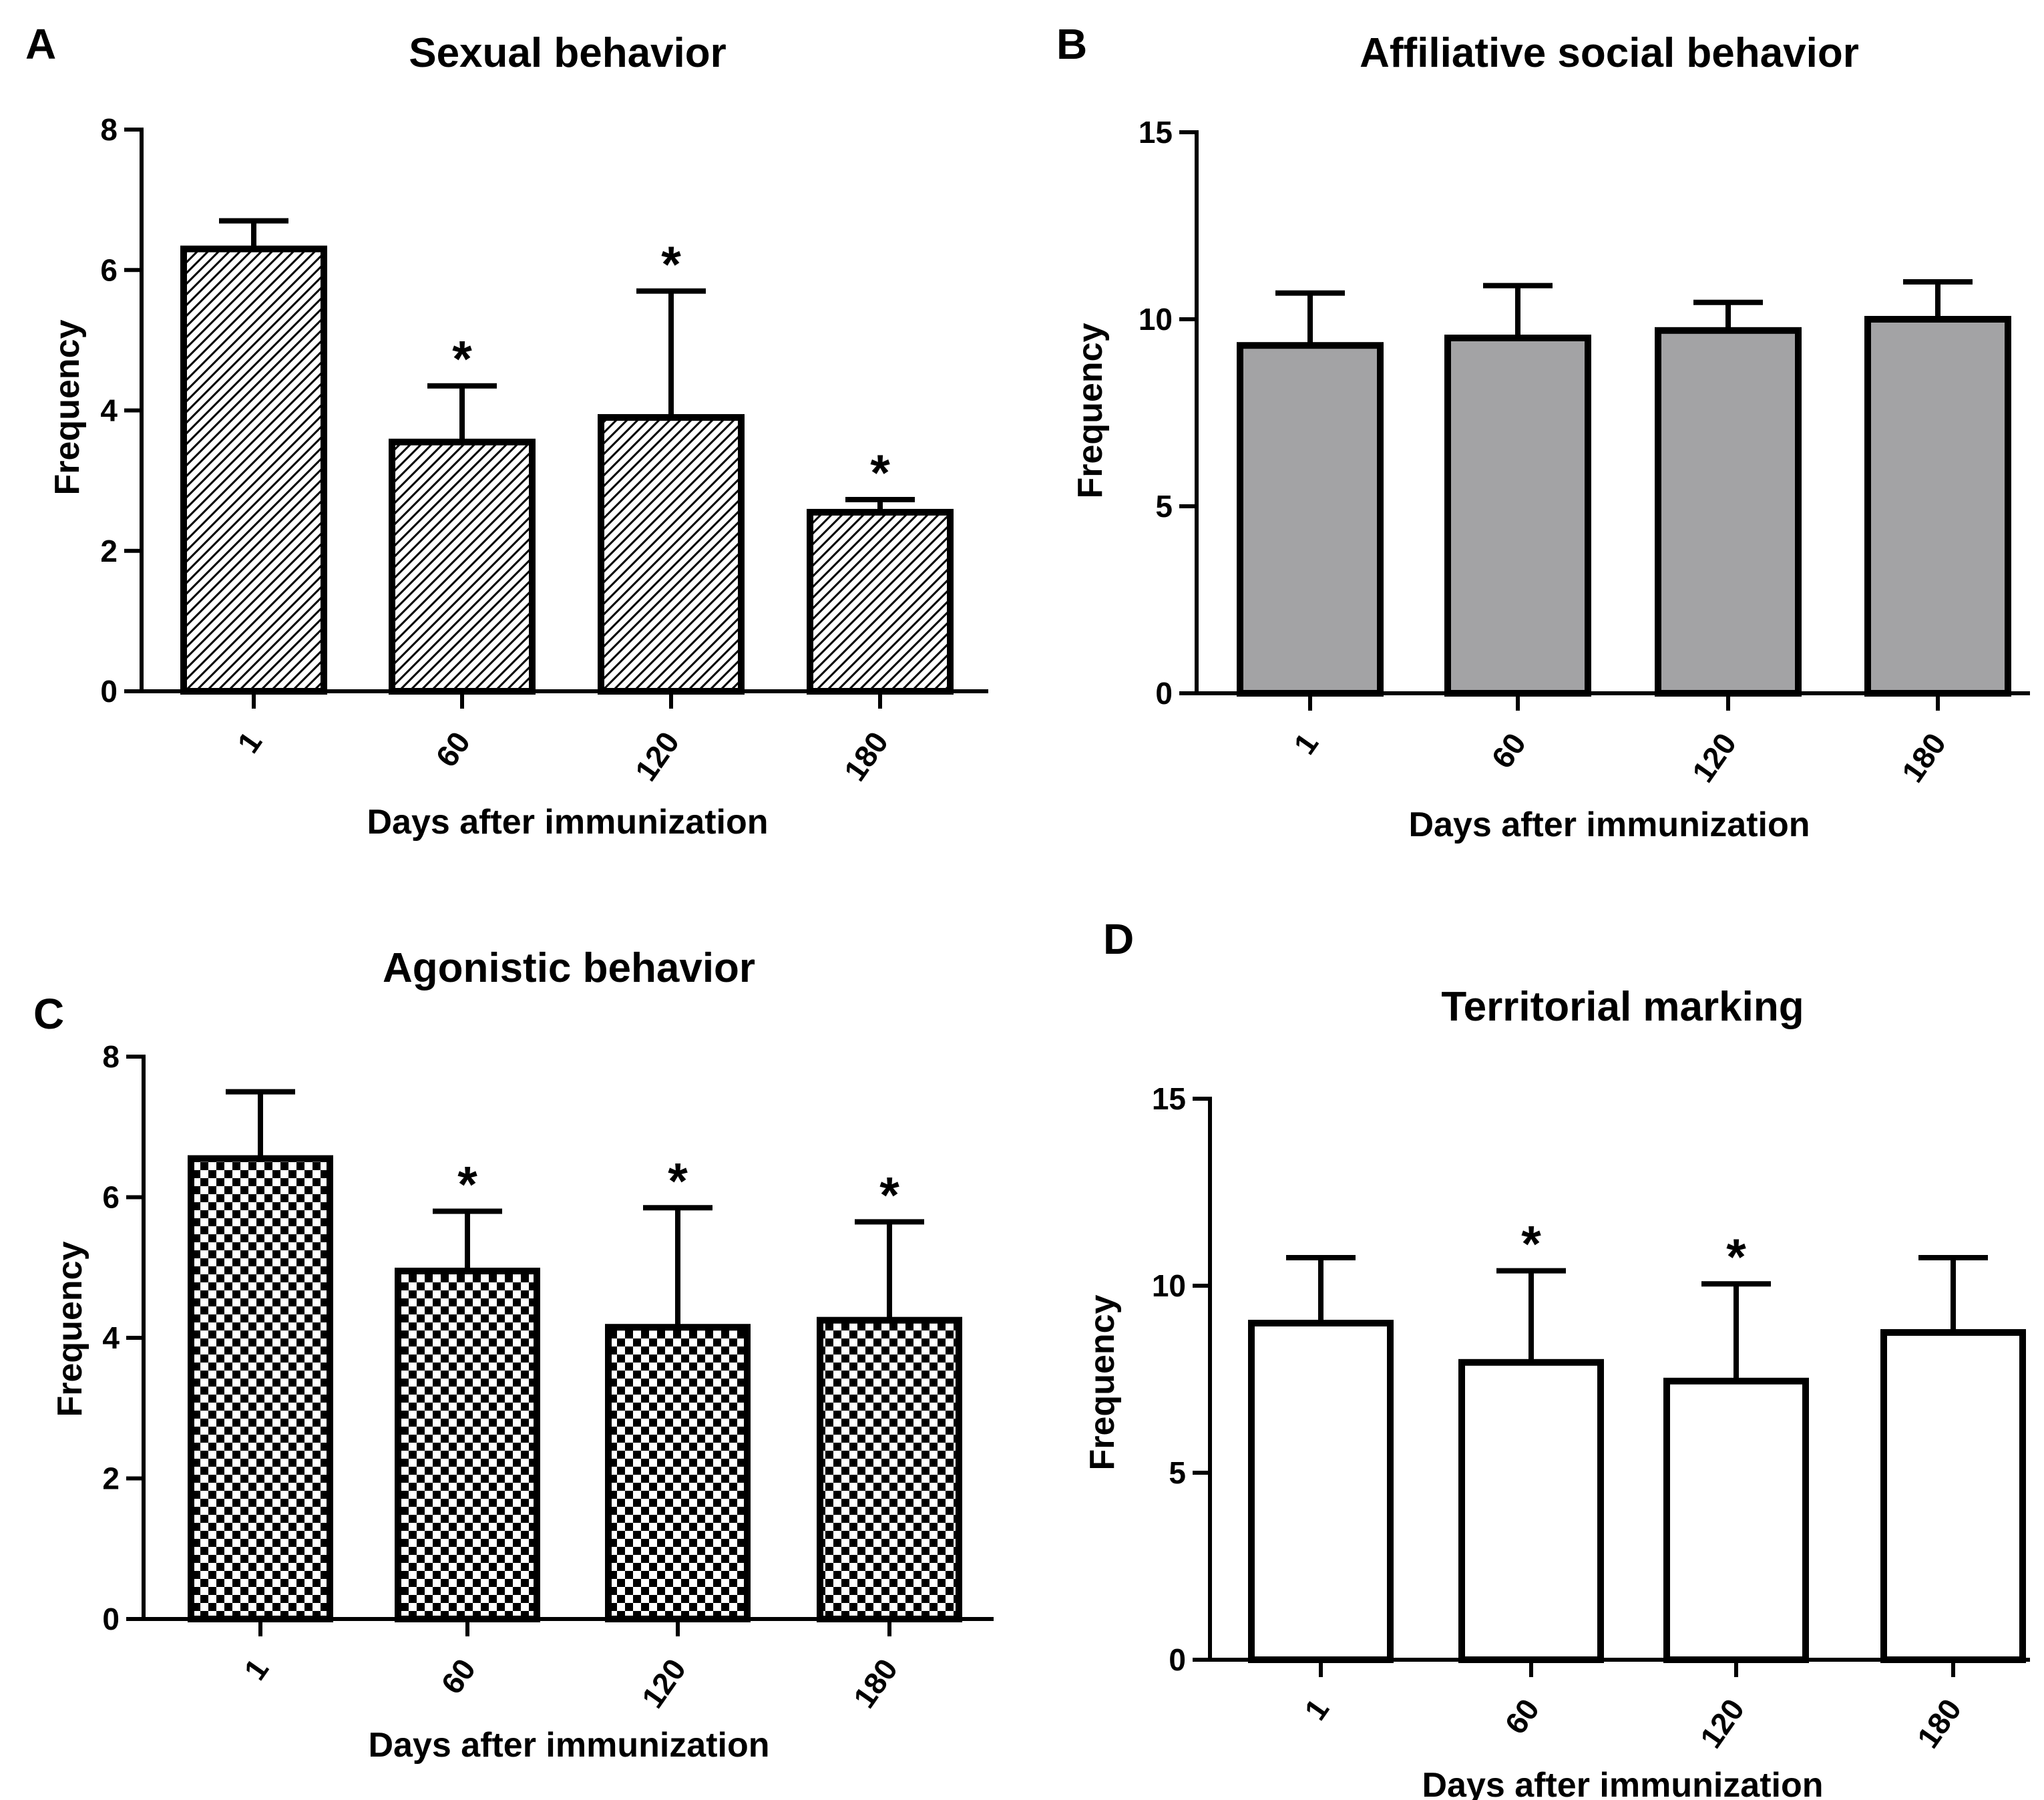  Describe the element at coordinates (49, 1014) in the screenshot. I see `panel-letter: C` at that location.